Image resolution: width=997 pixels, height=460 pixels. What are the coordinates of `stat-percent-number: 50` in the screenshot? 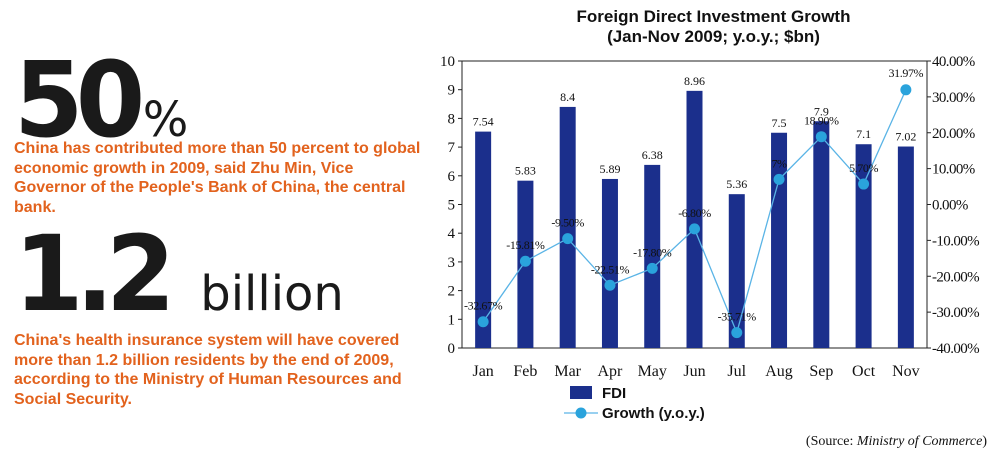 It's located at (79, 100).